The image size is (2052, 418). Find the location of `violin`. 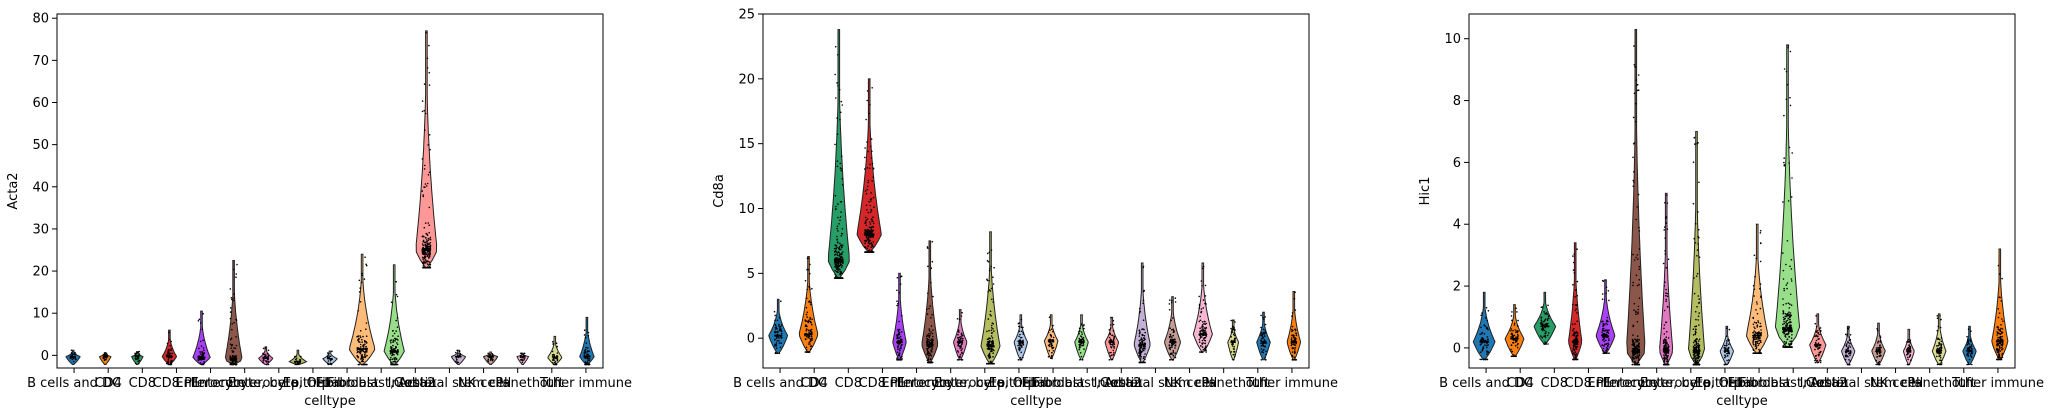

violin is located at coordinates (1172, 328).